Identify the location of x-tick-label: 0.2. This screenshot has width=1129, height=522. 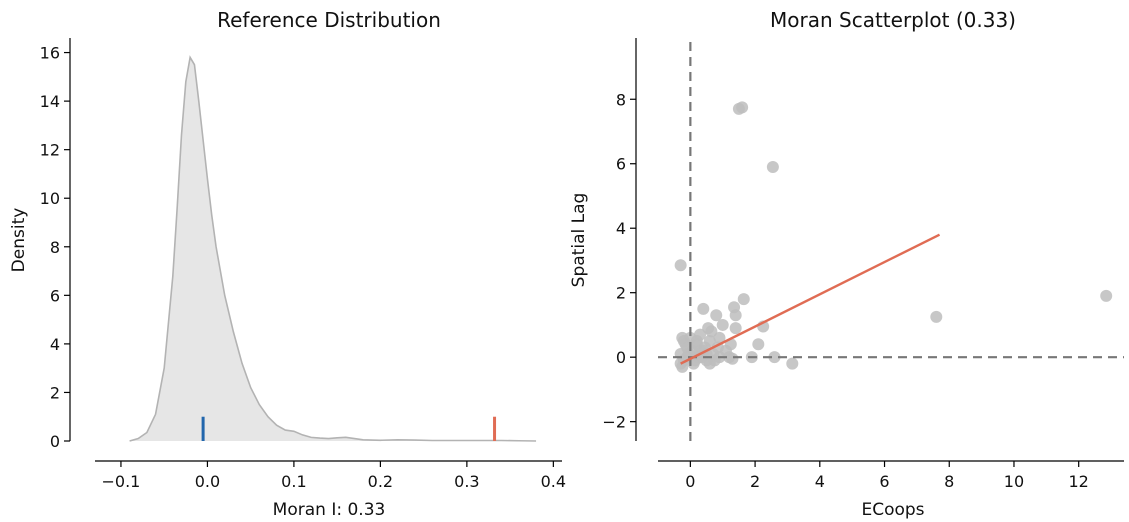
(380, 481).